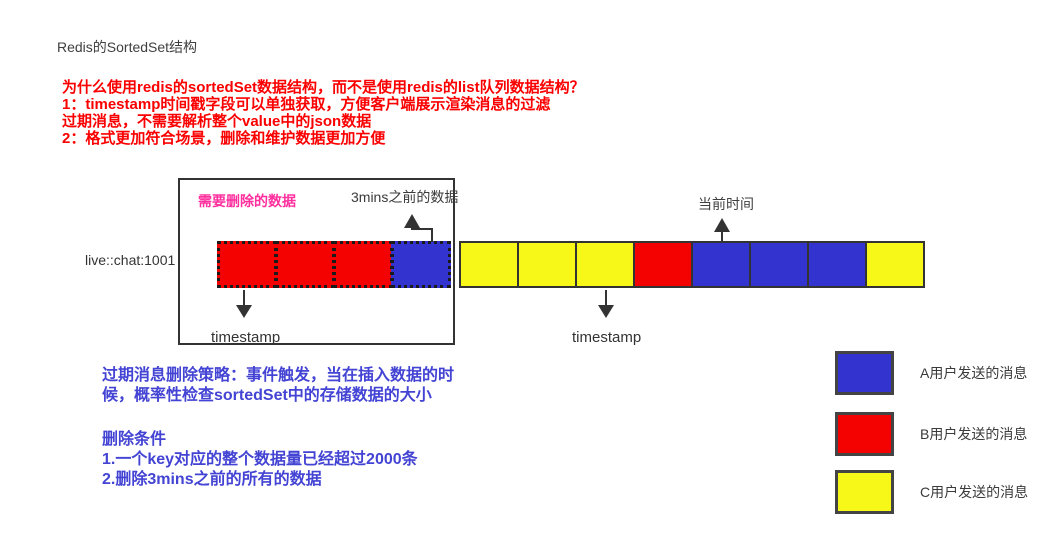 The width and height of the screenshot is (1056, 541). What do you see at coordinates (607, 337) in the screenshot?
I see `timestamp-label-right: timestamp` at bounding box center [607, 337].